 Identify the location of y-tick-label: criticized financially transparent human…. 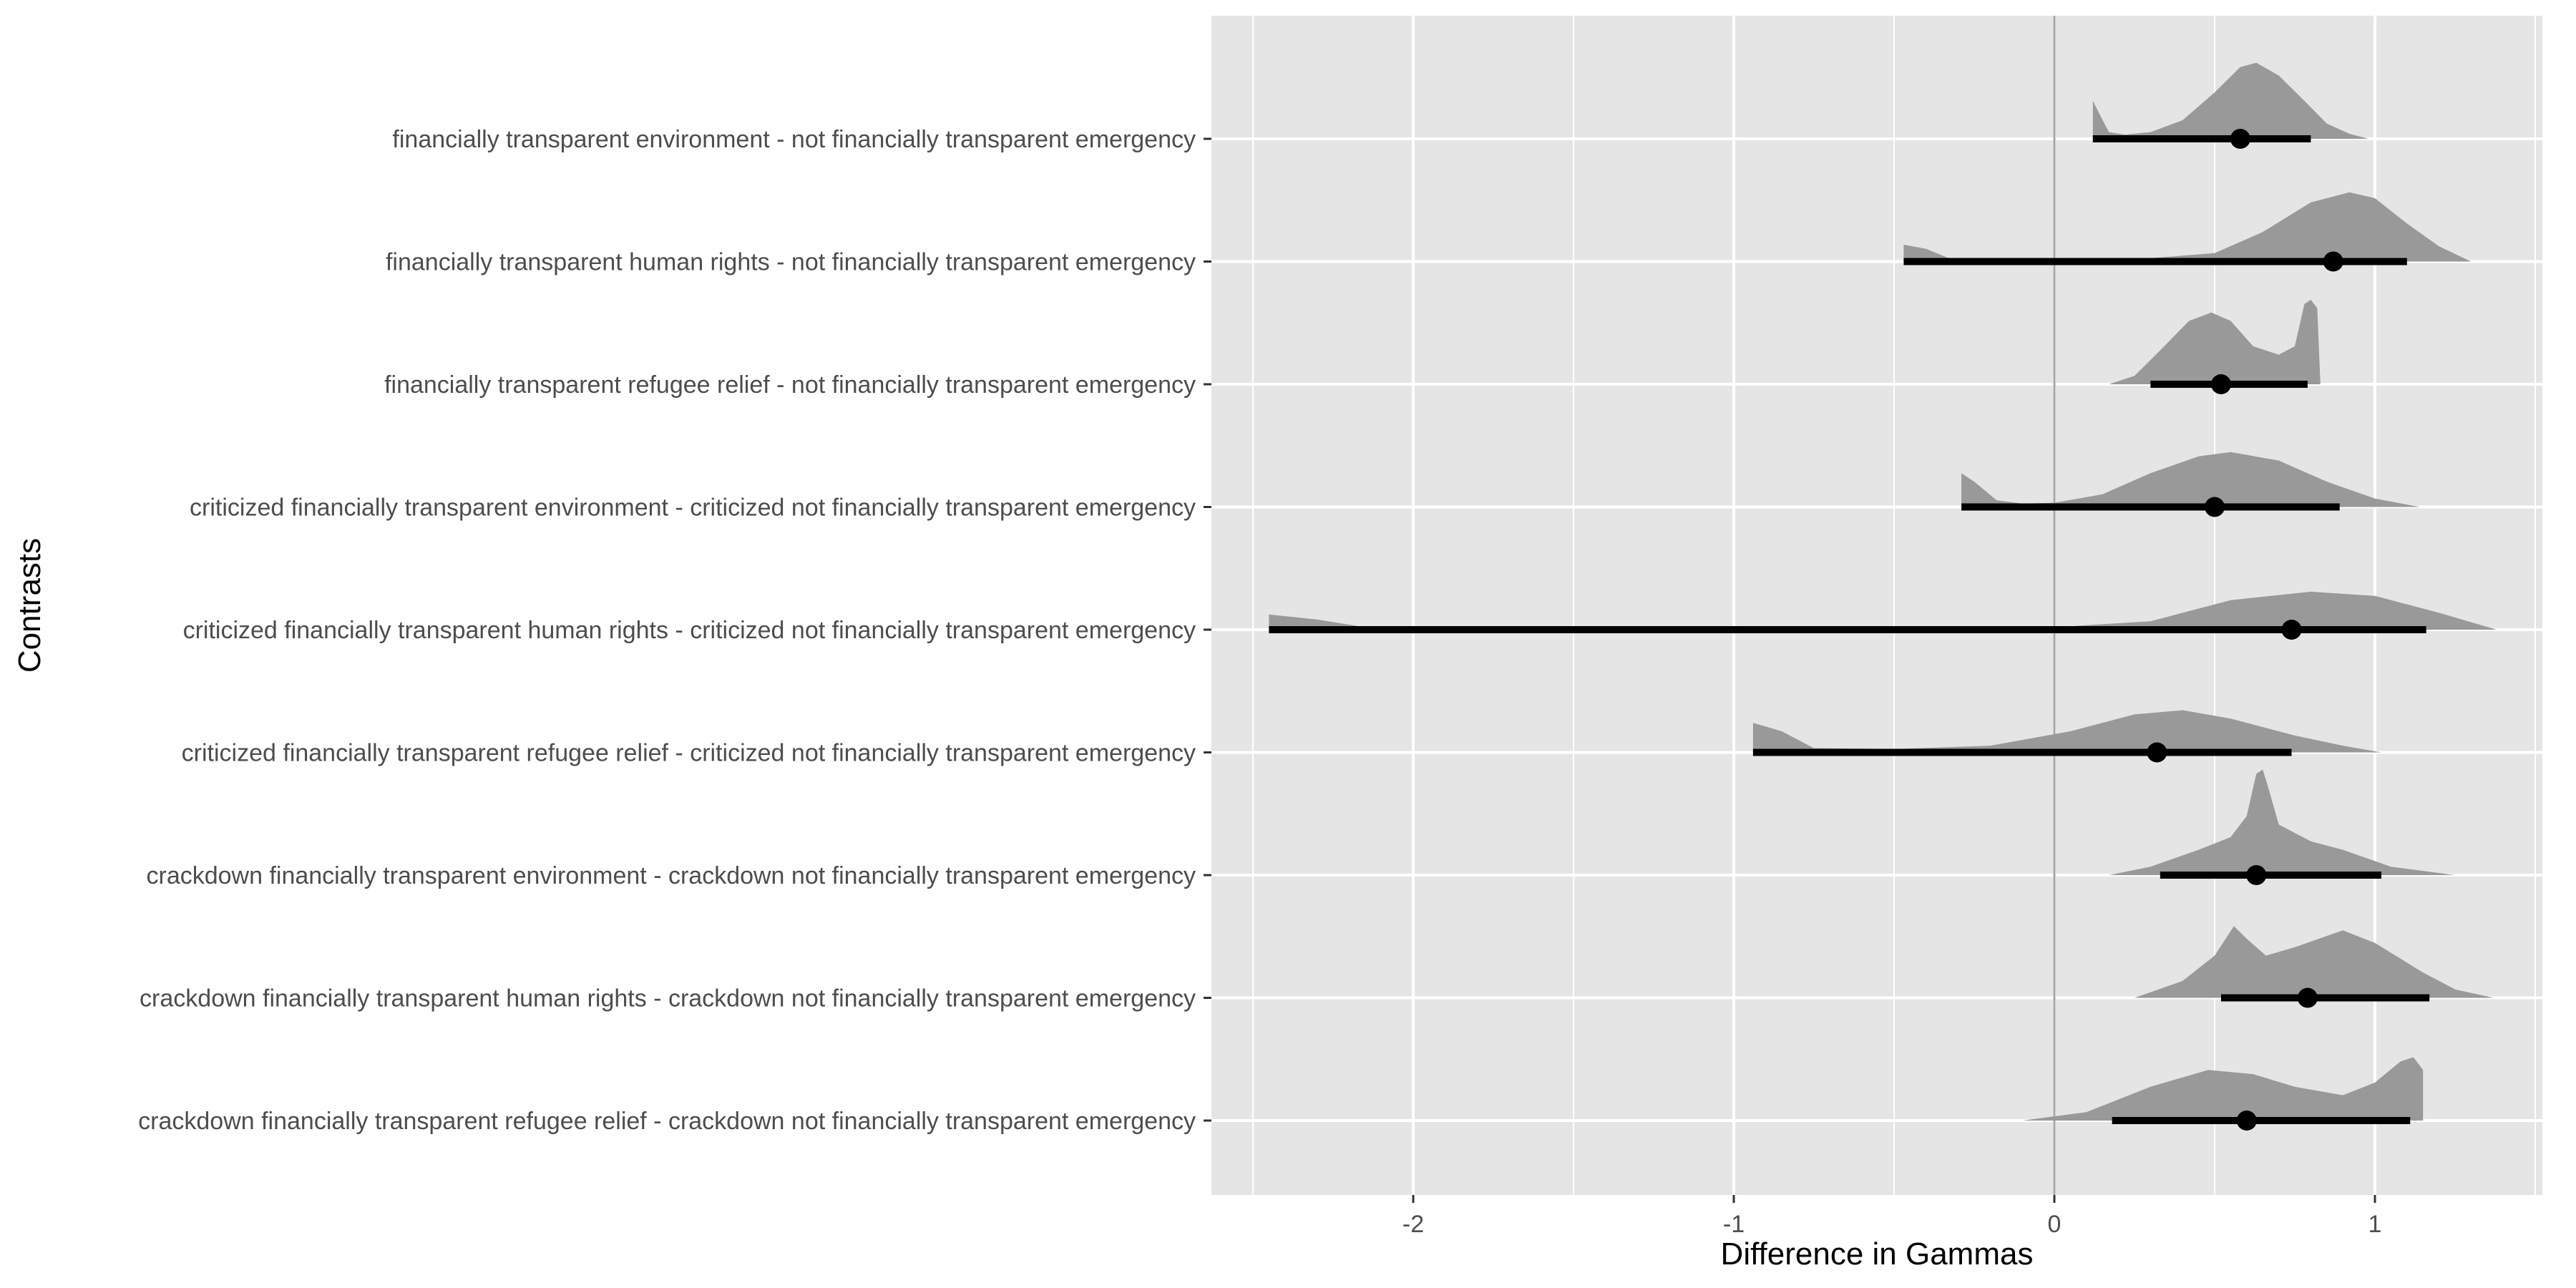
(689, 630).